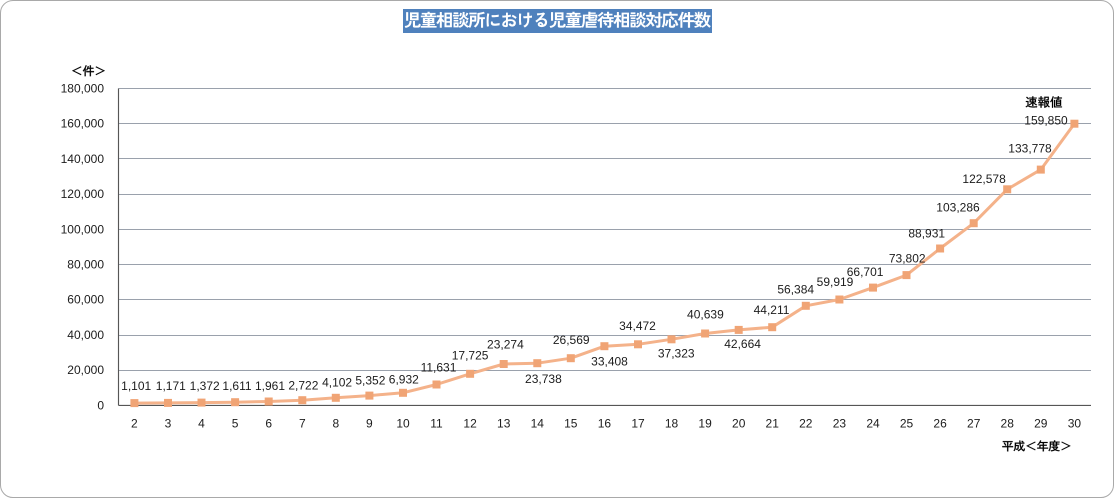 This screenshot has width=1114, height=498. What do you see at coordinates (637, 326) in the screenshot?
I see `svg-text: 34,472` at bounding box center [637, 326].